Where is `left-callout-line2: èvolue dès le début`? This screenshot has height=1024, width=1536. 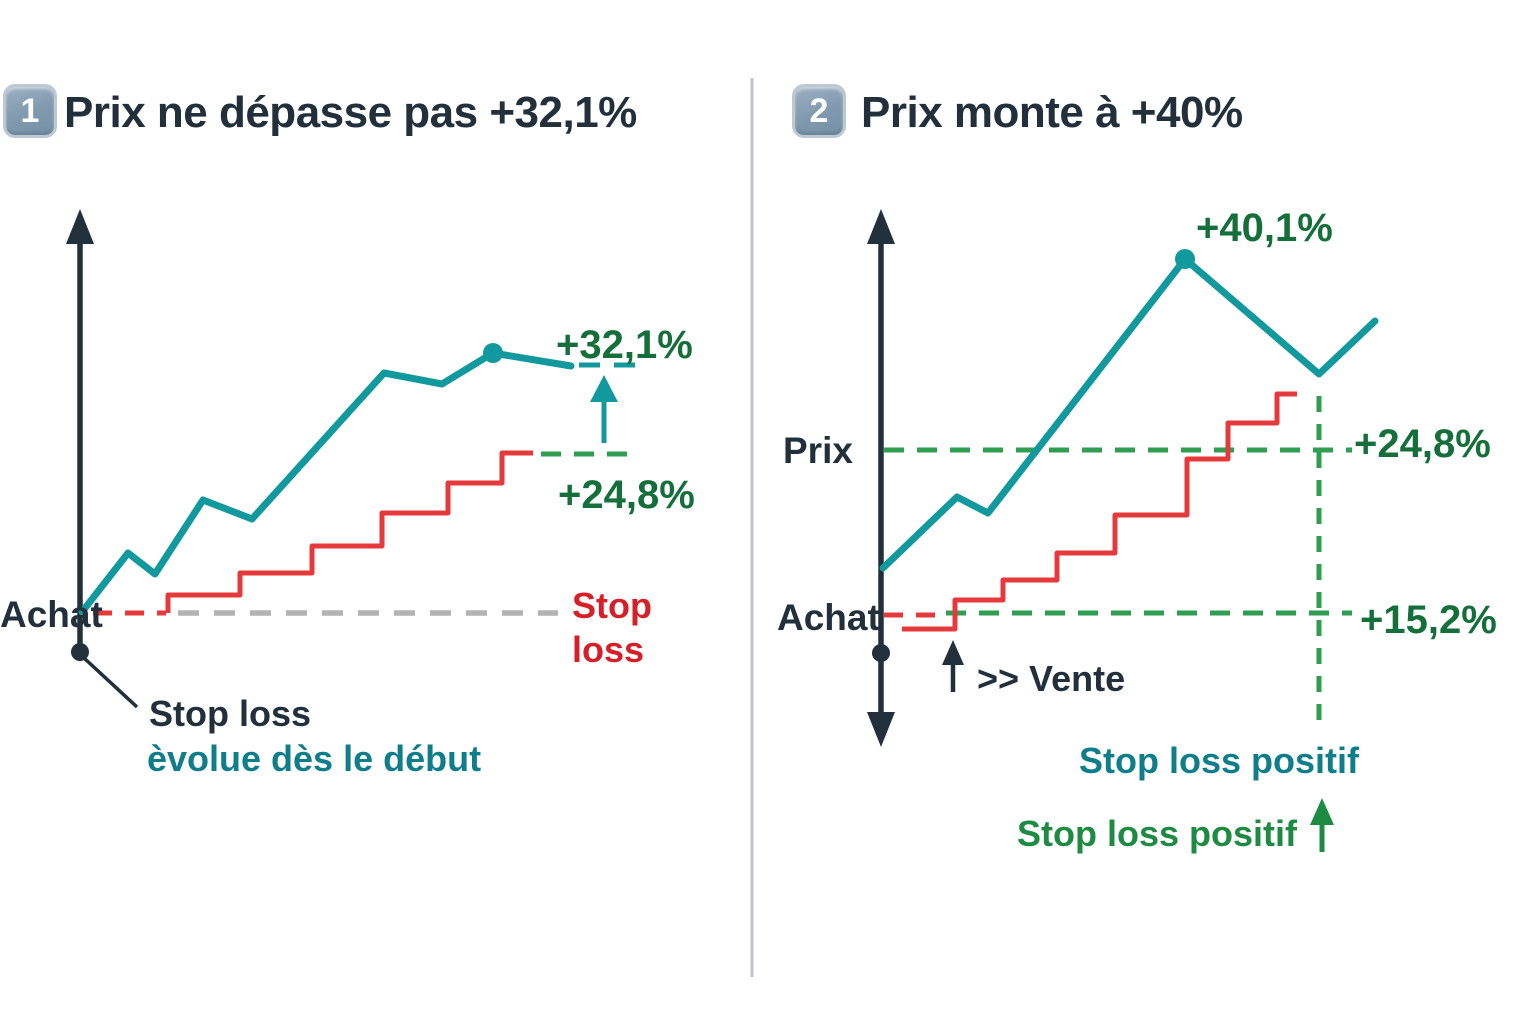 left-callout-line2: èvolue dès le début is located at coordinates (314, 758).